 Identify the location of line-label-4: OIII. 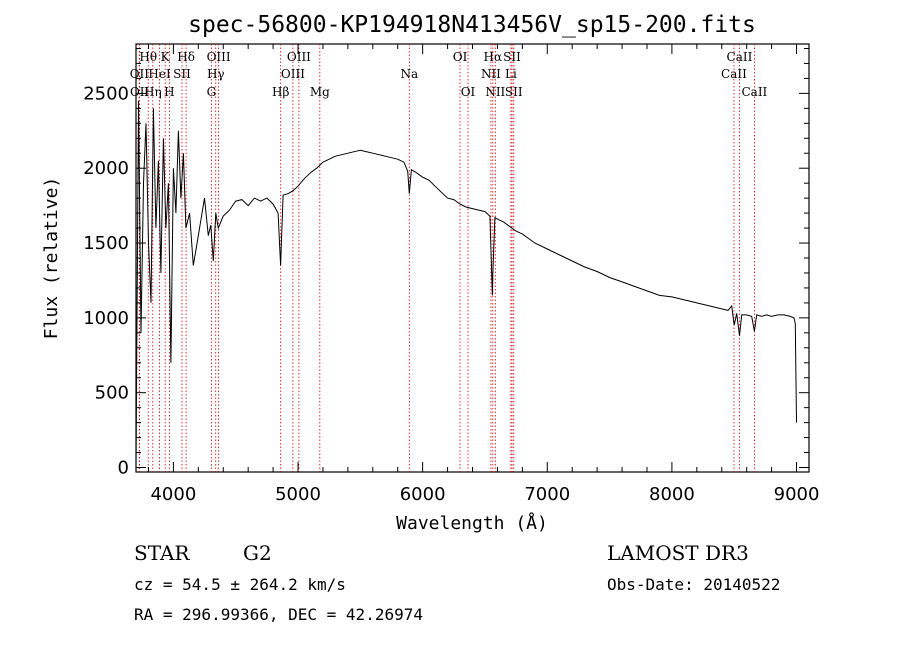
(299, 57).